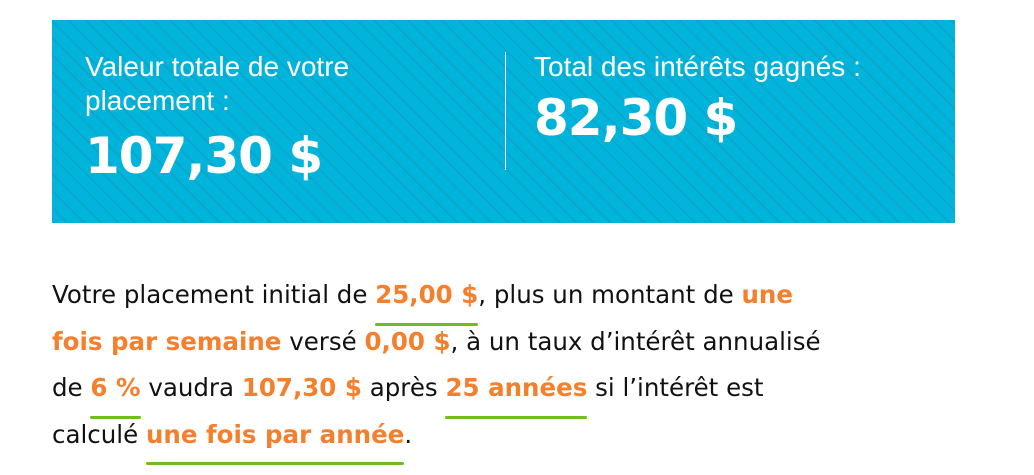 The image size is (1034, 475). I want to click on compounding-frequency: une fois par année, so click(275, 438).